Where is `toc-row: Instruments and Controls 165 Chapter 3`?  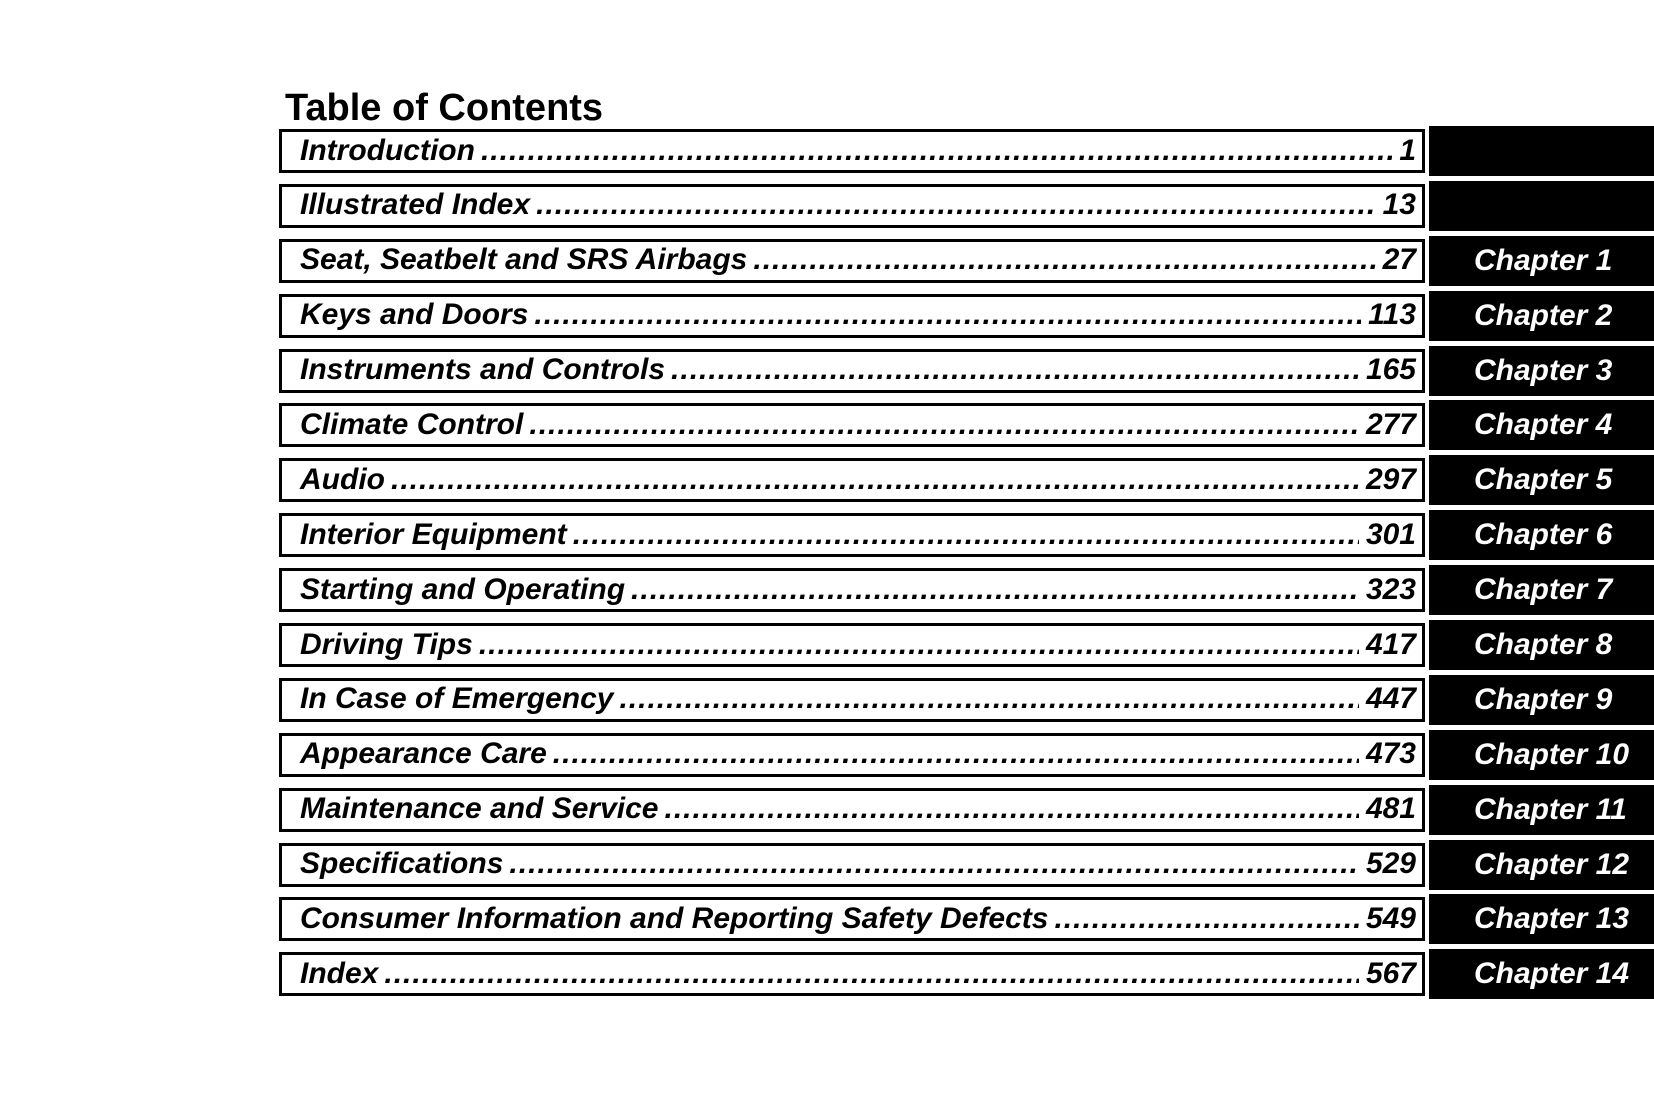 toc-row: Instruments and Controls 165 Chapter 3 is located at coordinates (966, 370).